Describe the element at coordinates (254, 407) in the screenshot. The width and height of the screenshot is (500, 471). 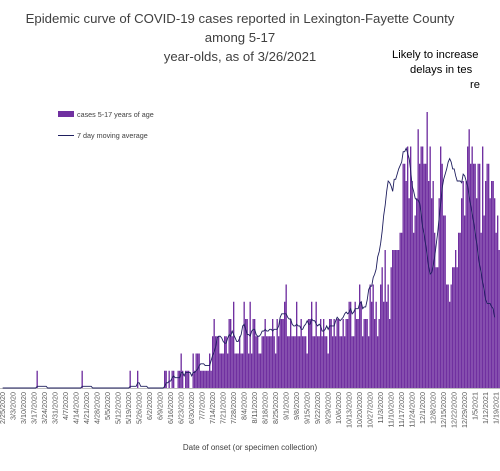
I see `x-tick-label: 8/11/2020` at that location.